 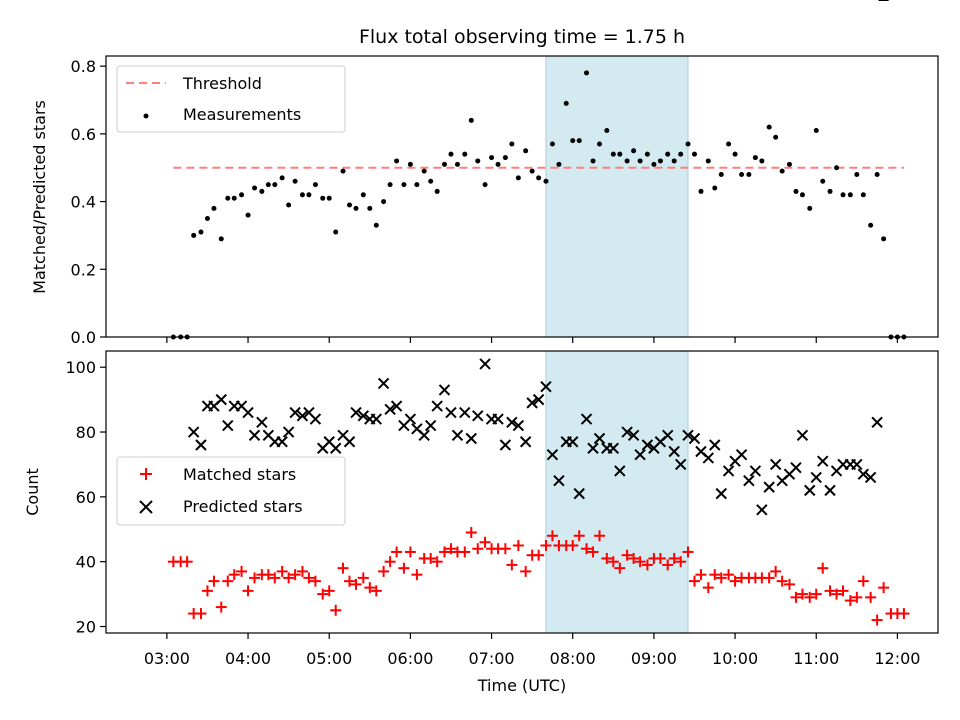 I want to click on top-legend: Threshold Measurements, so click(x=231, y=99).